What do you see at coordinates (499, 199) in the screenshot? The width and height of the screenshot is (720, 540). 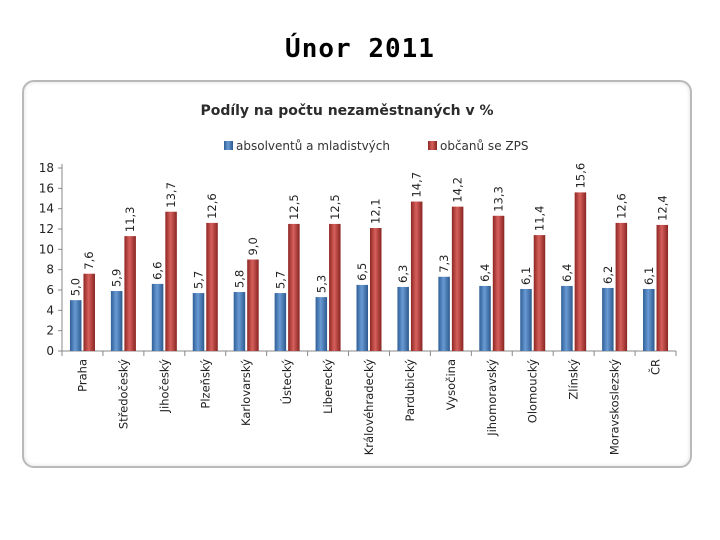 I see `data-label: 13,3` at bounding box center [499, 199].